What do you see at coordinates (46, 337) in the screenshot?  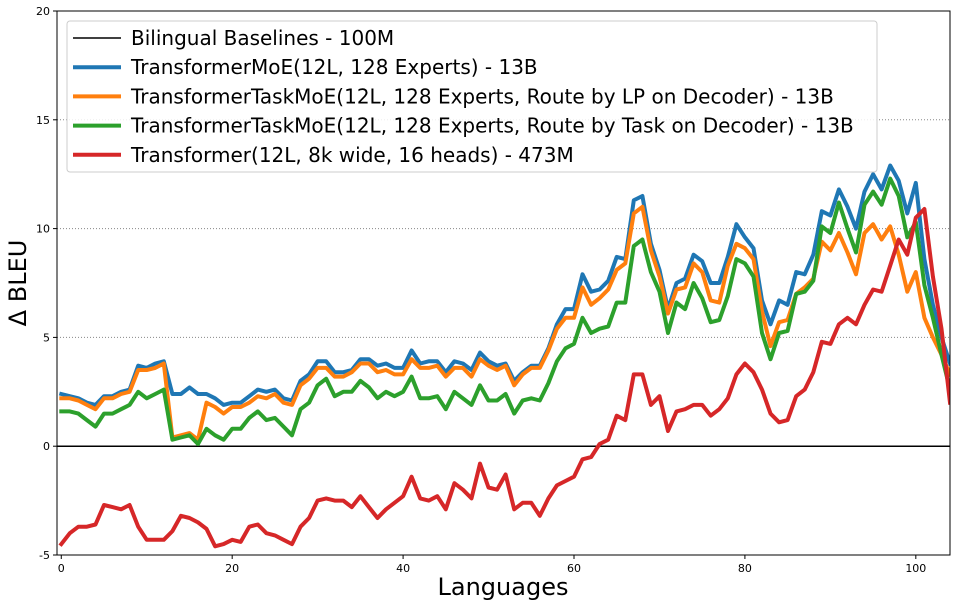 I see `y-tick-label: 5` at bounding box center [46, 337].